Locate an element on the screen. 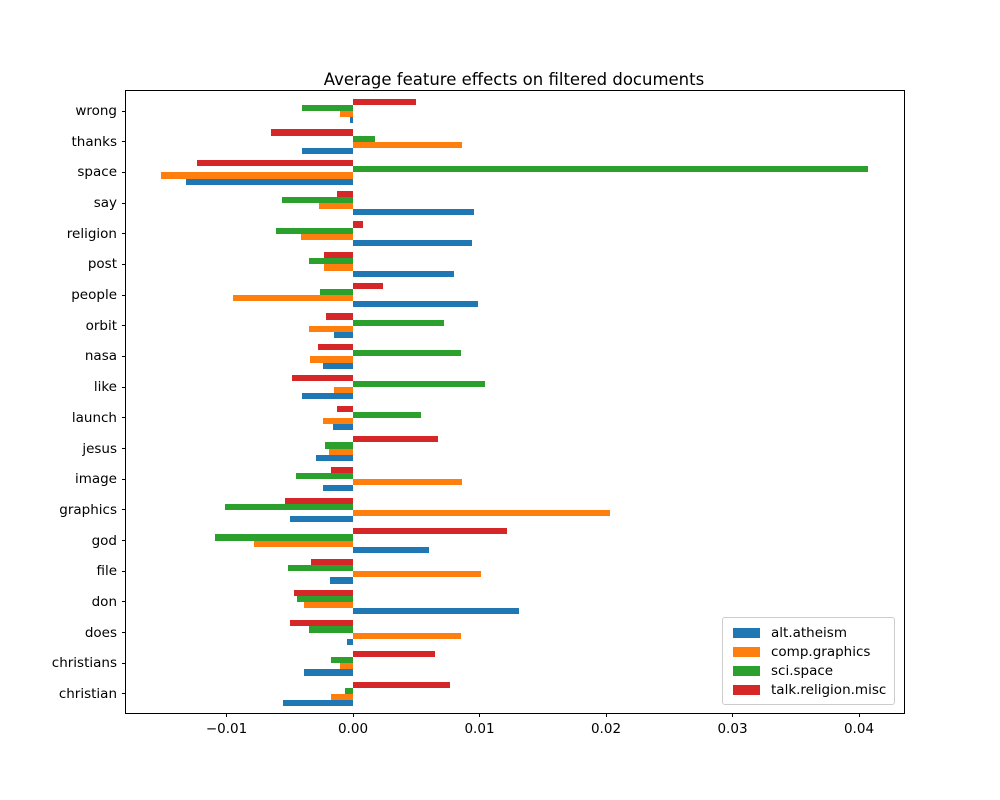 Image resolution: width=1000 pixels, height=800 pixels. bar-sci.space-thanks is located at coordinates (364, 138).